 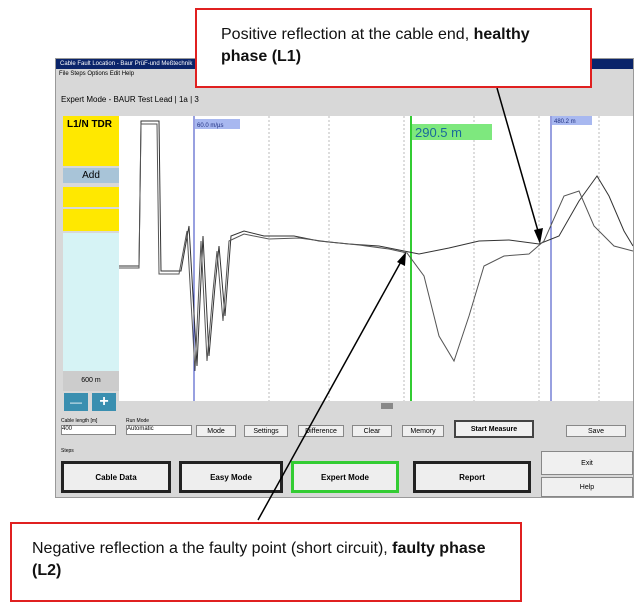 What do you see at coordinates (67, 451) in the screenshot?
I see `steps-label: Steps` at bounding box center [67, 451].